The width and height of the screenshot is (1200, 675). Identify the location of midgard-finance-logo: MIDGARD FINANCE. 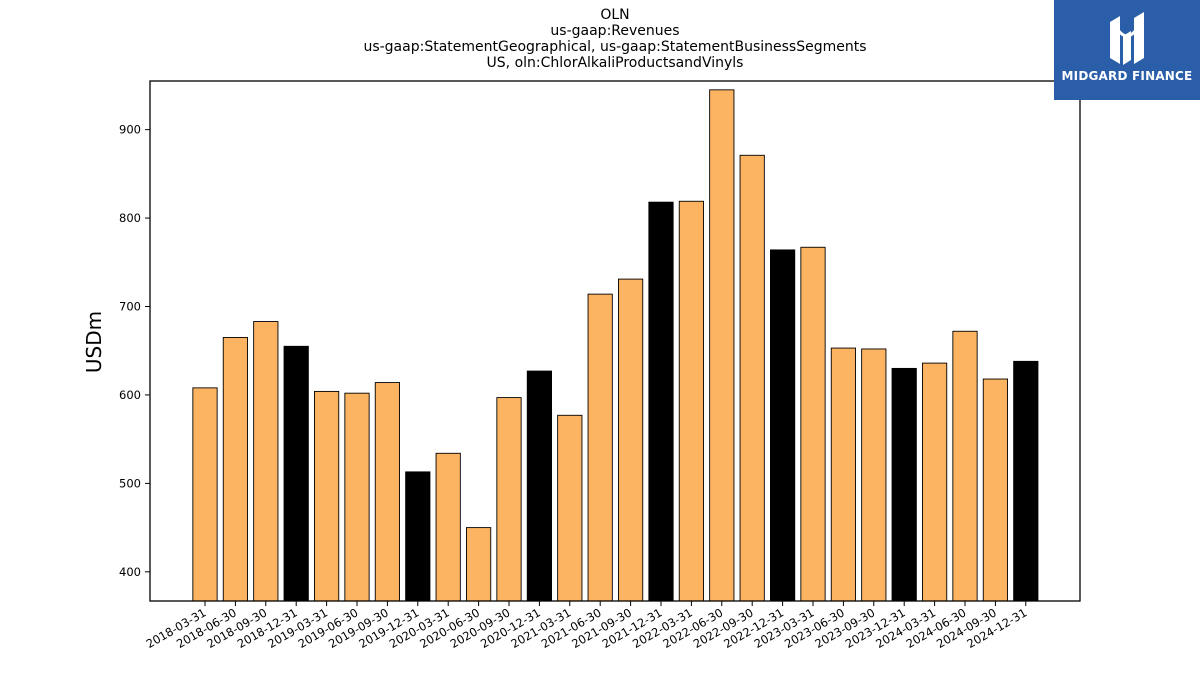
(1127, 50).